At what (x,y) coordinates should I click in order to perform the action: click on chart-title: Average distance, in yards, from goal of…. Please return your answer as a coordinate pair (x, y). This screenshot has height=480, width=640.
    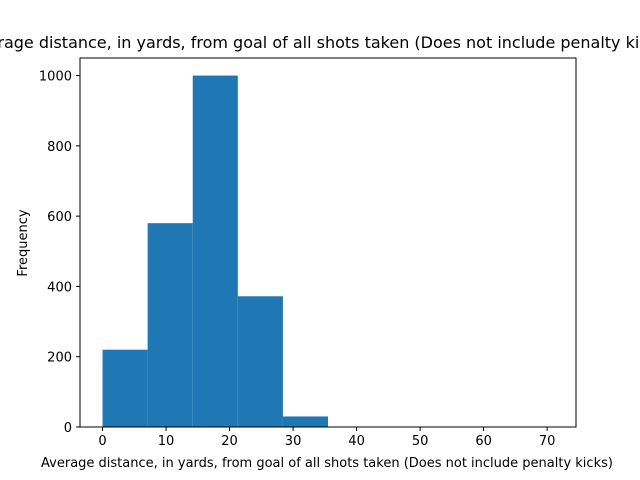
    Looking at the image, I should click on (320, 42).